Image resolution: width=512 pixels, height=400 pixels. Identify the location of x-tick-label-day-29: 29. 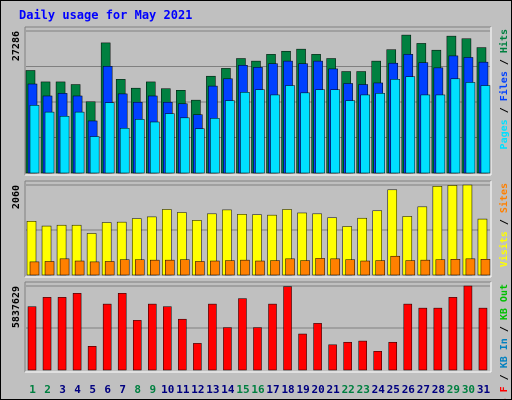
(453, 389).